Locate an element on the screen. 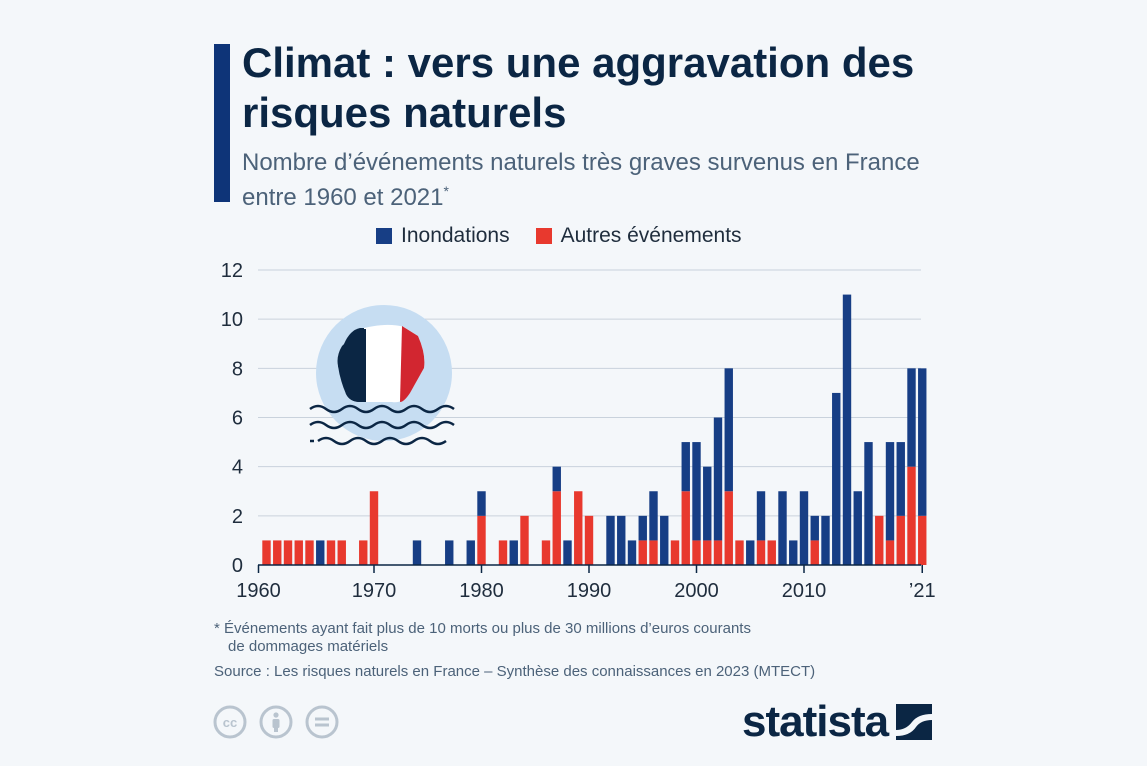  x-tick-label: 2000 is located at coordinates (696, 591).